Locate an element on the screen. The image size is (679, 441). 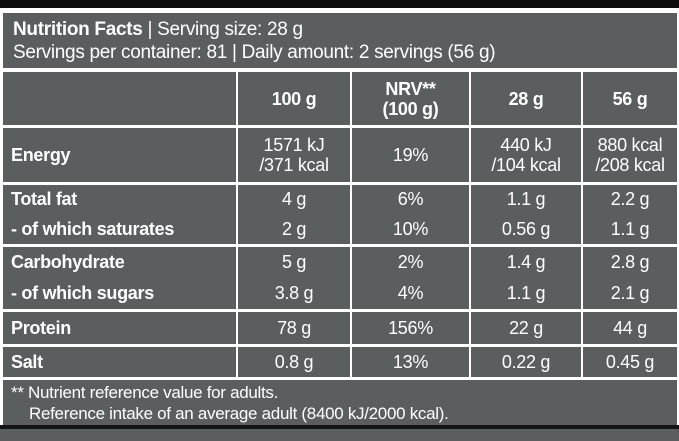
cell-carbohydrate-56g: 2.8 g is located at coordinates (630, 262).